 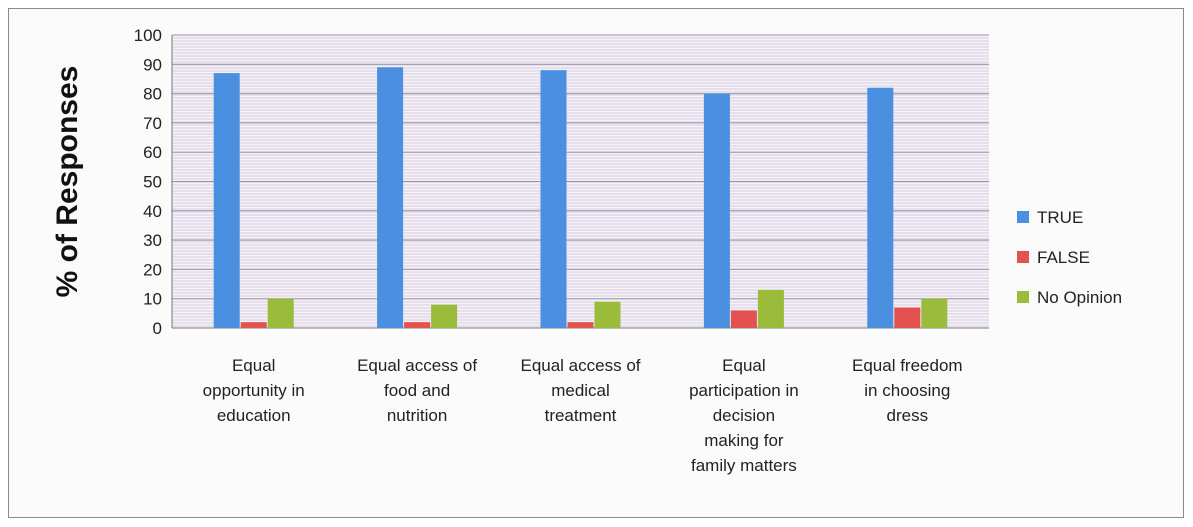 I want to click on x-category-label: family matters, so click(x=744, y=465).